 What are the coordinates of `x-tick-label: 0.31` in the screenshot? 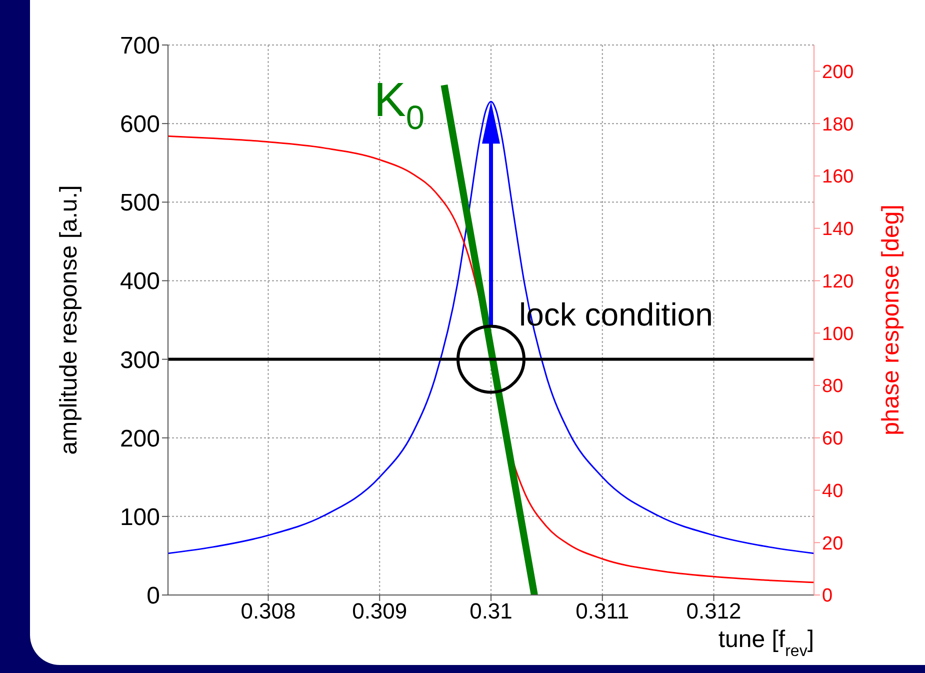 It's located at (491, 611).